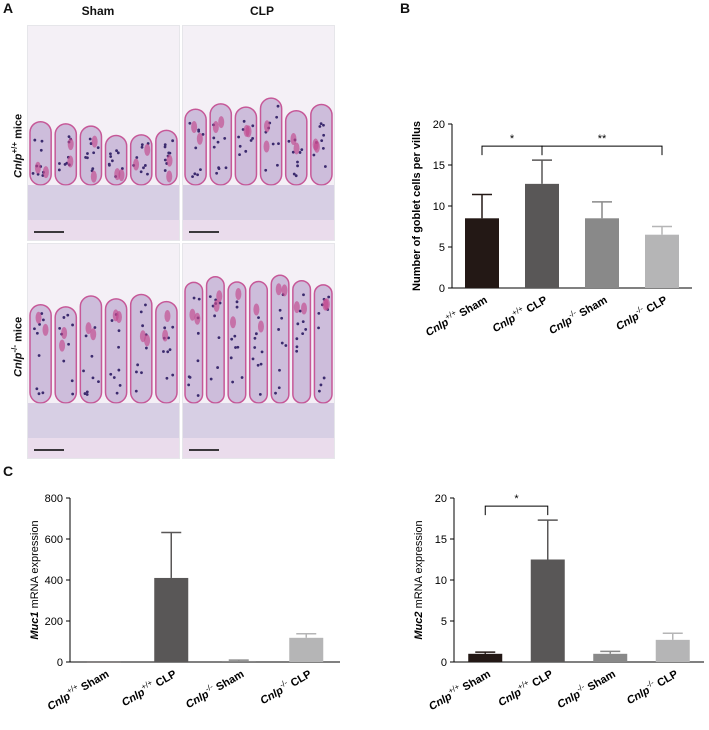 The image size is (709, 730). What do you see at coordinates (18, 165) in the screenshot?
I see `row-gene: Cnlp` at bounding box center [18, 165].